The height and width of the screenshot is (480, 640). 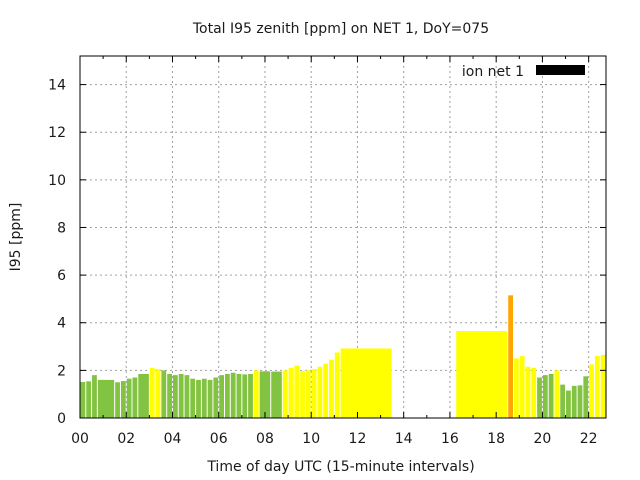 What do you see at coordinates (219, 439) in the screenshot?
I see `x-tick-label: 06` at bounding box center [219, 439].